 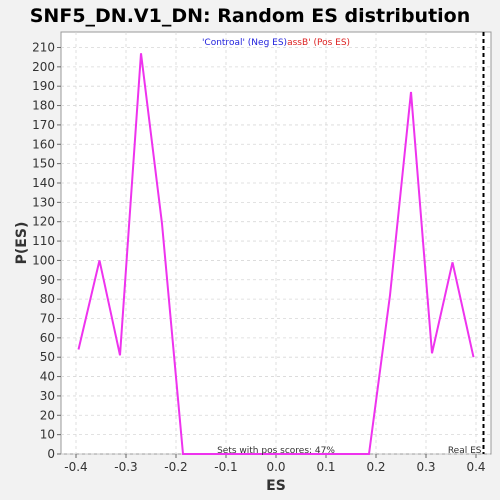 I want to click on y-tick-label: 80, so click(x=47, y=299).